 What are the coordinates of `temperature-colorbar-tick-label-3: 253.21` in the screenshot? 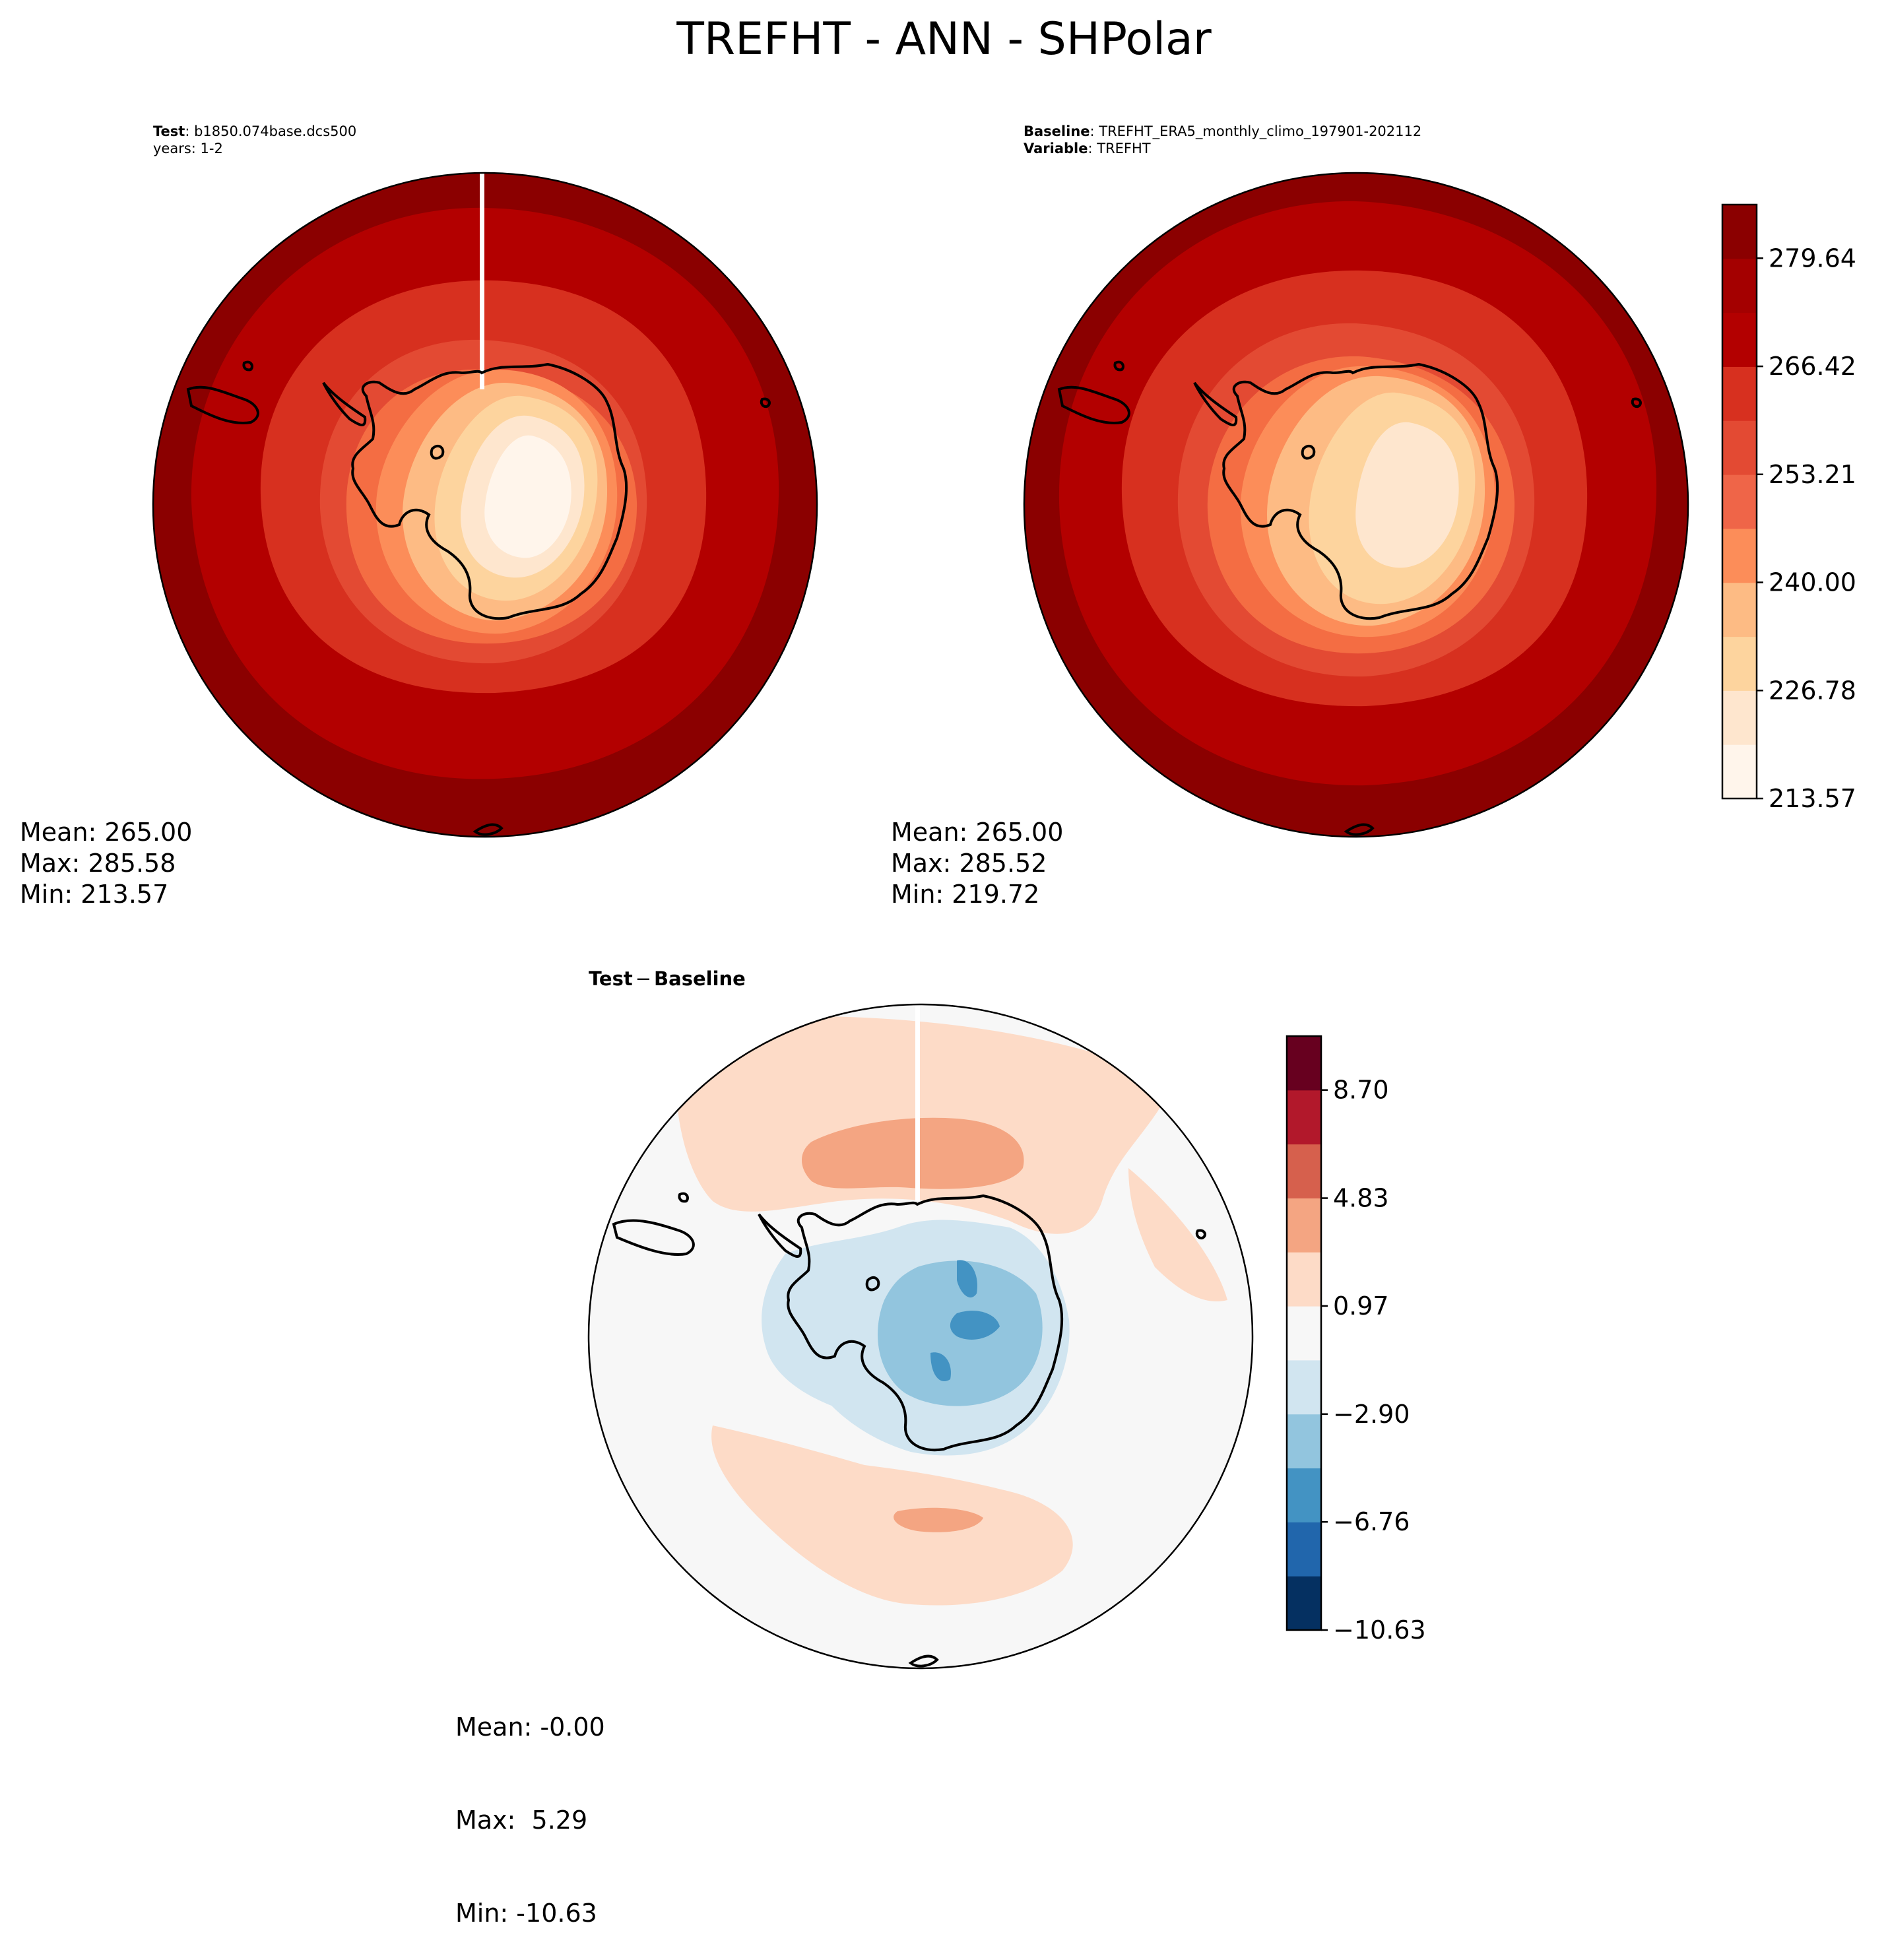 It's located at (1812, 474).